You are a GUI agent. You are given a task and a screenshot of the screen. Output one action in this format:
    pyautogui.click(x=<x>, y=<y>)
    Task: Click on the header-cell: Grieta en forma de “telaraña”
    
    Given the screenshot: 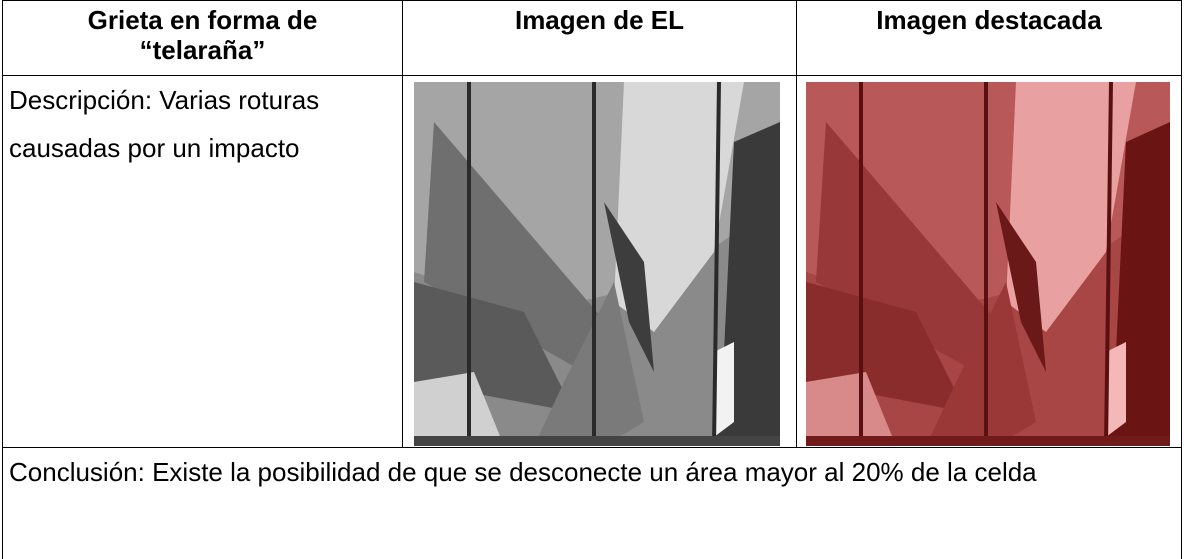 What is the action you would take?
    pyautogui.click(x=202, y=38)
    